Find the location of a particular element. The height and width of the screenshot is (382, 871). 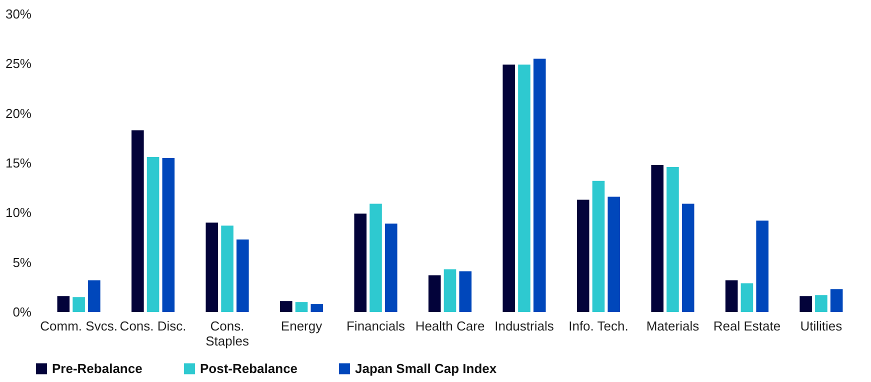

legend-label: Japan Small Cap Index is located at coordinates (426, 368).